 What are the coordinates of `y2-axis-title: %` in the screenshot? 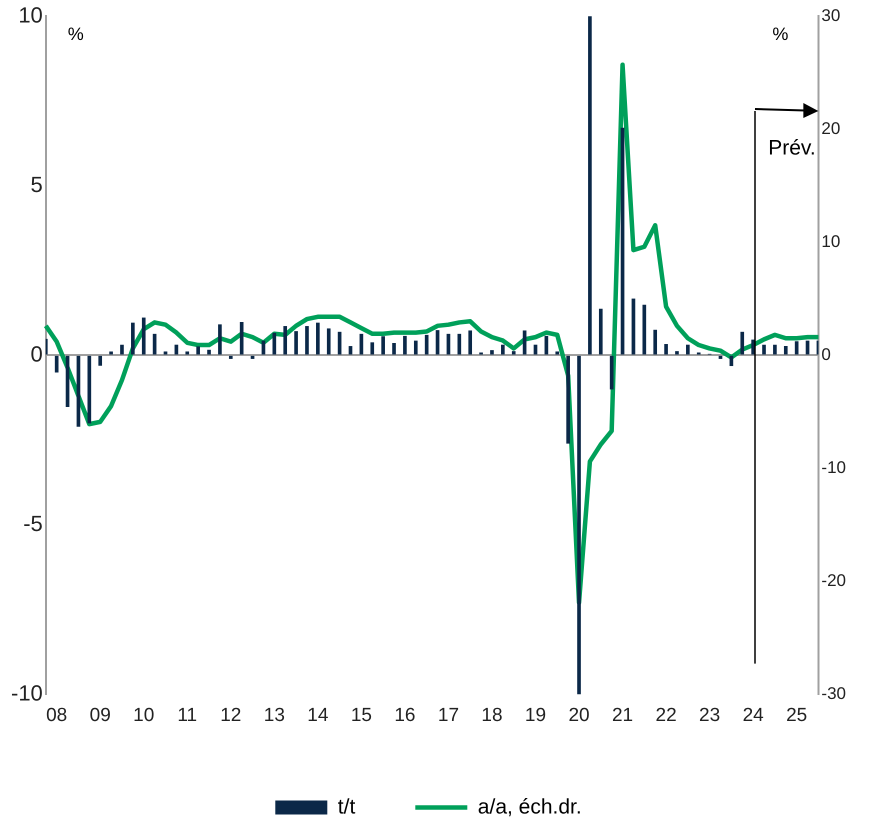 It's located at (780, 34).